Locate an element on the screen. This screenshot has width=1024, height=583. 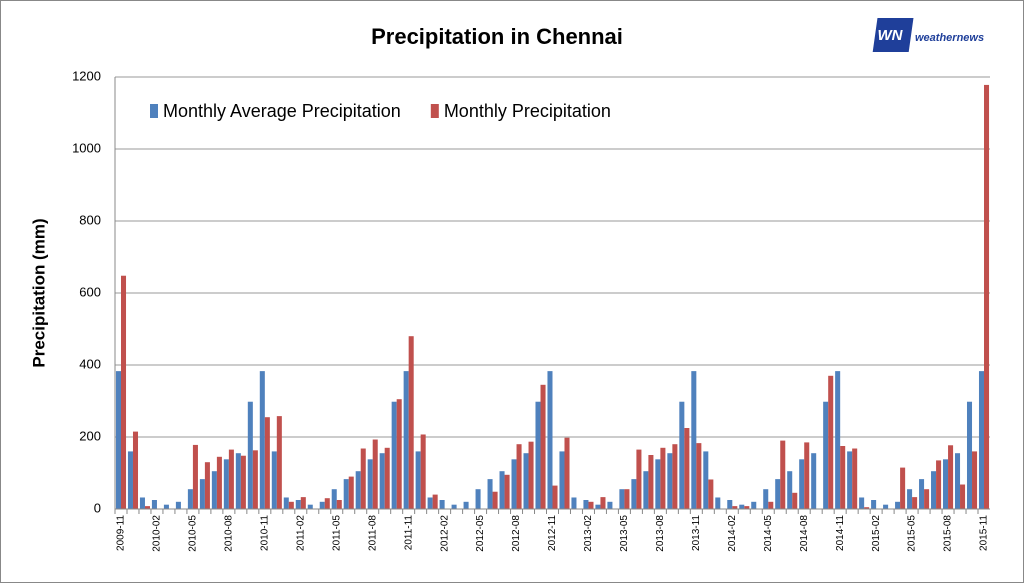
x-tick-label: 2010-02 is located at coordinates (157, 533).